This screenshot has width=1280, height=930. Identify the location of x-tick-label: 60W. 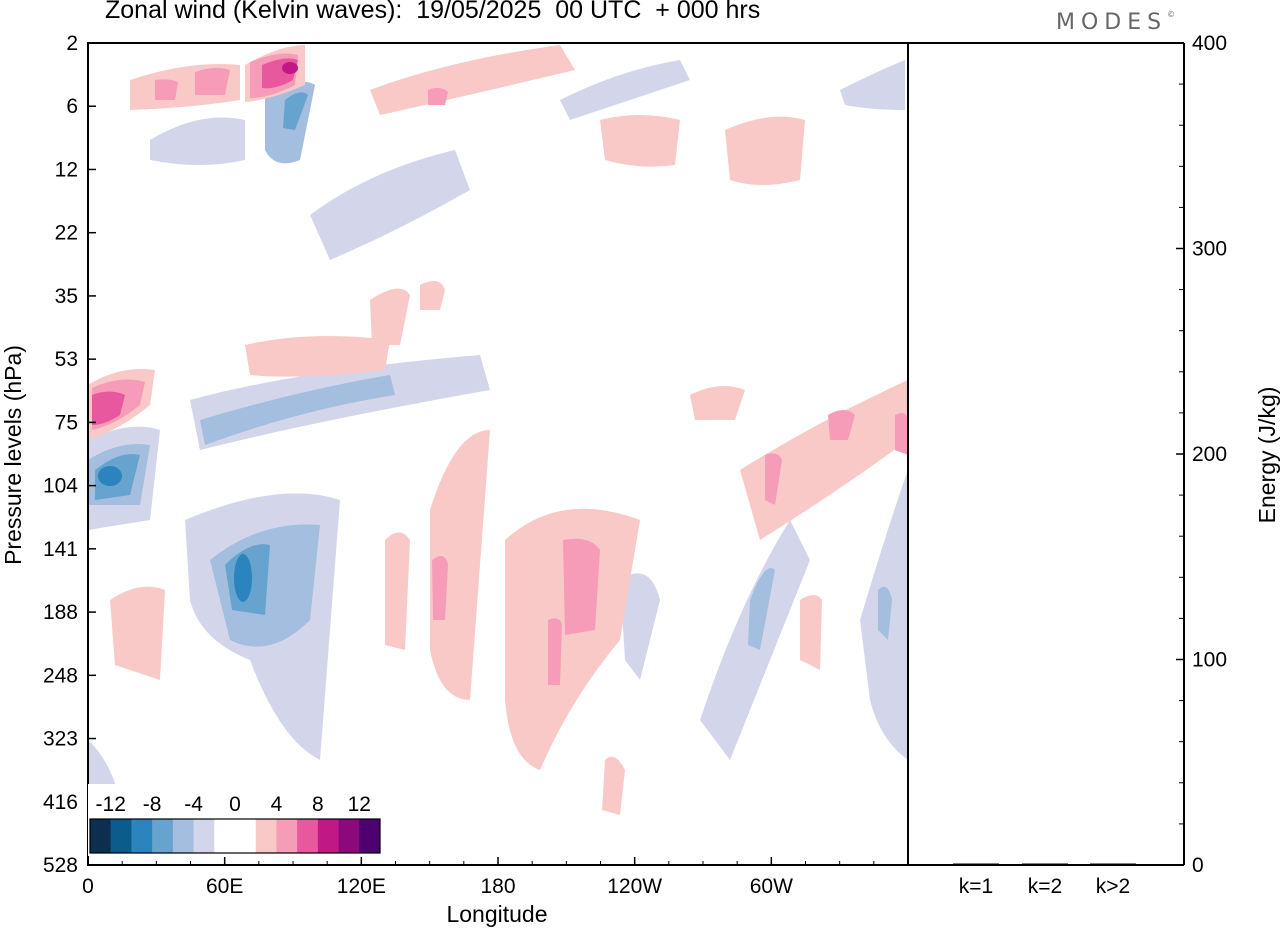
(771, 886).